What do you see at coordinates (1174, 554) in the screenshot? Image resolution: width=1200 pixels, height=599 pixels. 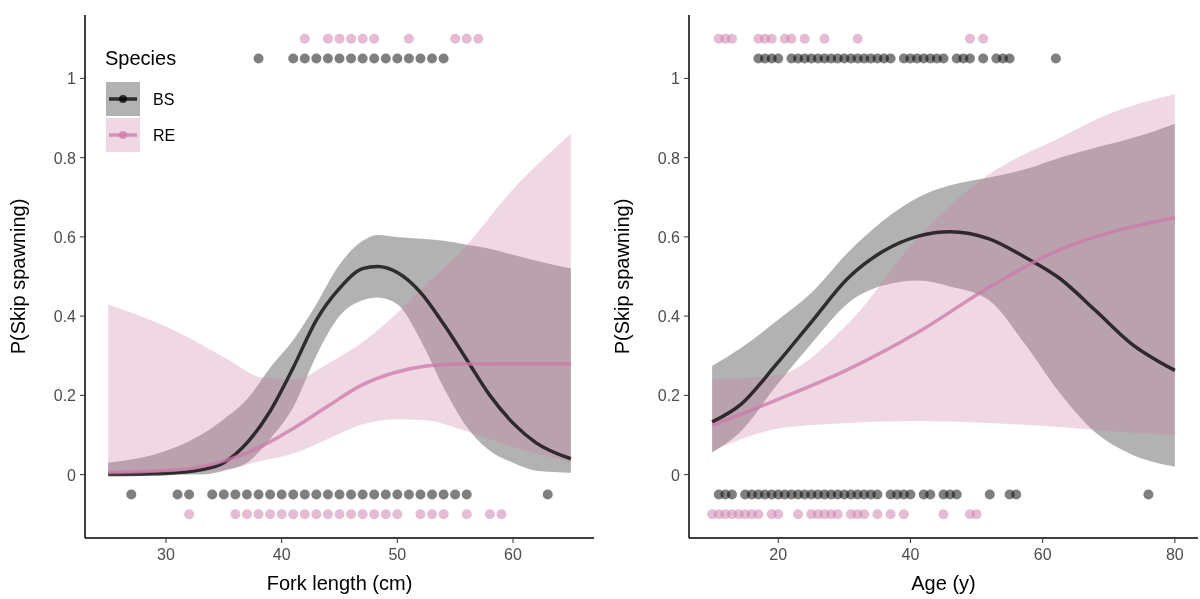 I see `x-tick-label: 80` at bounding box center [1174, 554].